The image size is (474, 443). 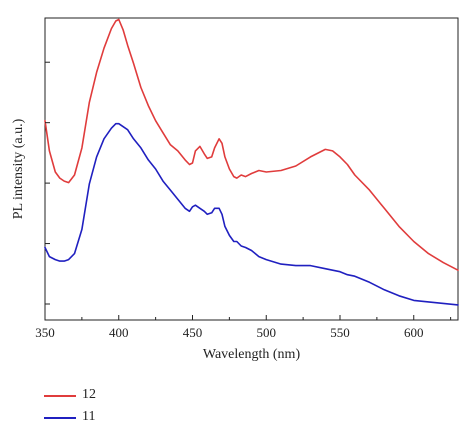 What do you see at coordinates (414, 332) in the screenshot?
I see `x-tick-label: 600` at bounding box center [414, 332].